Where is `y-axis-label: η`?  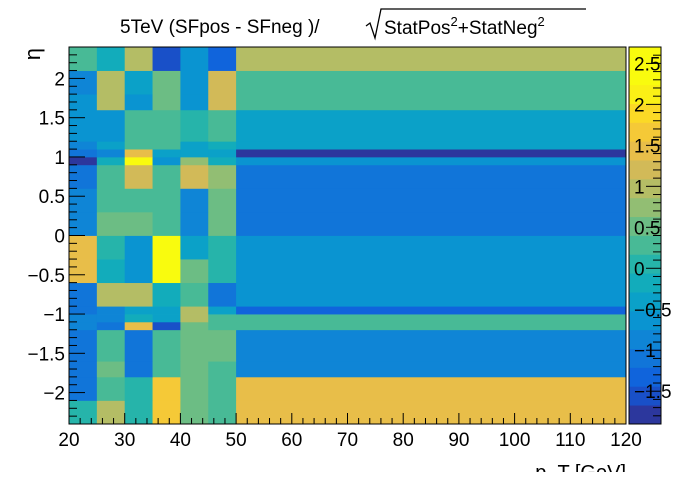 y-axis-label: η is located at coordinates (32, 54).